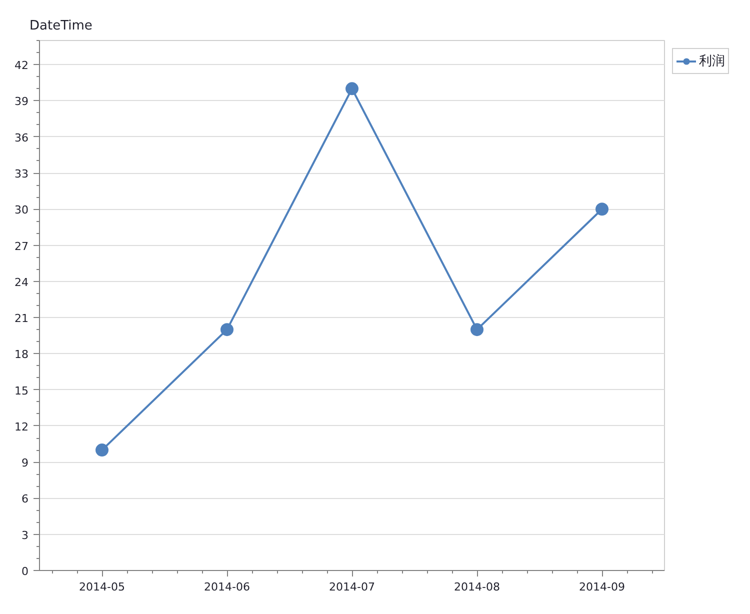 The height and width of the screenshot is (614, 750). What do you see at coordinates (25, 571) in the screenshot?
I see `y-tick-label: 0` at bounding box center [25, 571].